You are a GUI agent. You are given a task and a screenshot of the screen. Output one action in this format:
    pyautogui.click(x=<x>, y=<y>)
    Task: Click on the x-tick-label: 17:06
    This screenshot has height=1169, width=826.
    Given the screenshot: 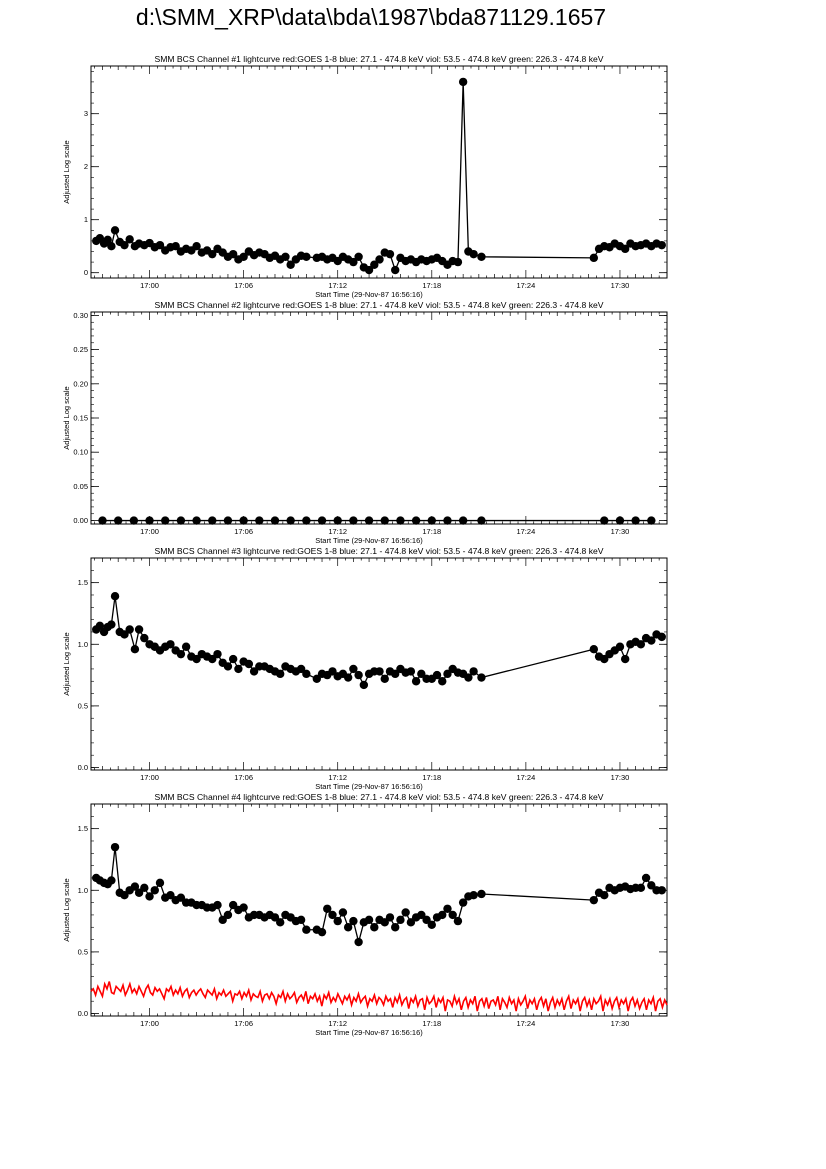 What is the action you would take?
    pyautogui.click(x=243, y=285)
    